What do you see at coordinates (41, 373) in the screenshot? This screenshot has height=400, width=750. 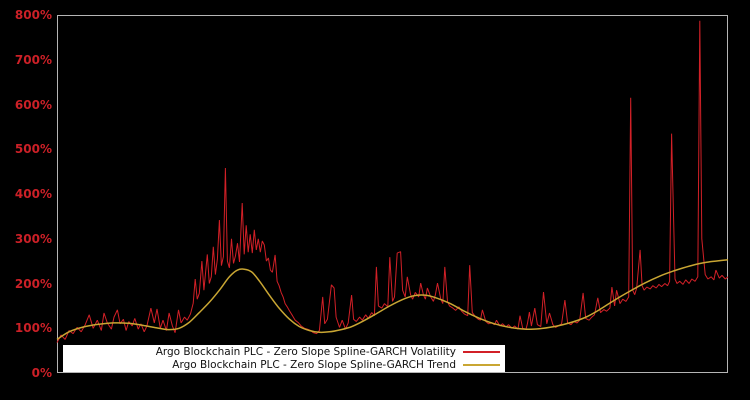 I see `y-tick-label-0: 0%` at bounding box center [41, 373].